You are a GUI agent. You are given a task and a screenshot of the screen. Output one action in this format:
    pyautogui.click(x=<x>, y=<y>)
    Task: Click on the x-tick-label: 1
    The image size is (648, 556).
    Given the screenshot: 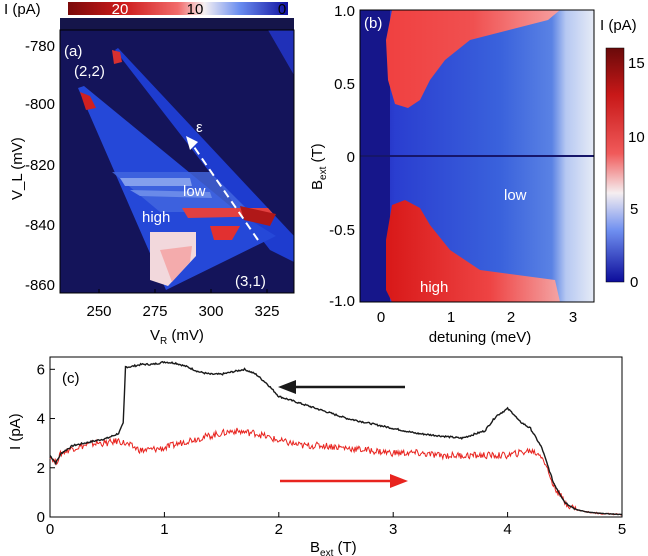 What is the action you would take?
    pyautogui.click(x=164, y=529)
    